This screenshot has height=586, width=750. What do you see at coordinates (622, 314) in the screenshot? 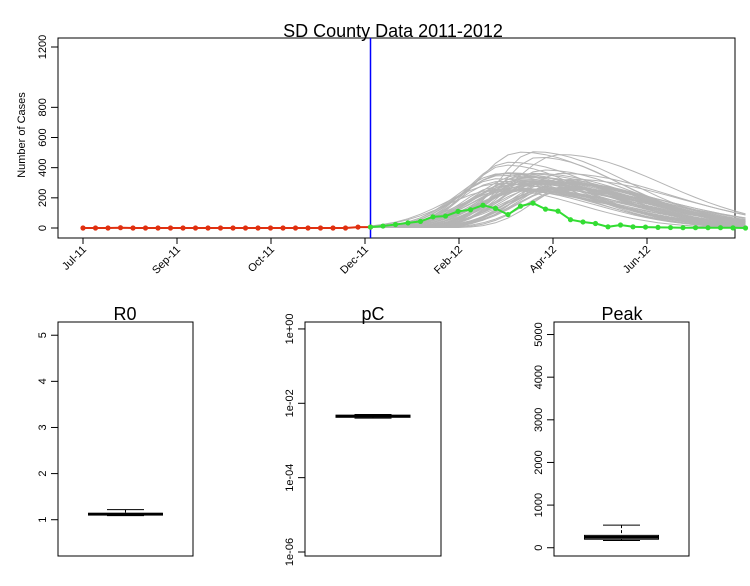
I see `peak-title: Peak` at bounding box center [622, 314].